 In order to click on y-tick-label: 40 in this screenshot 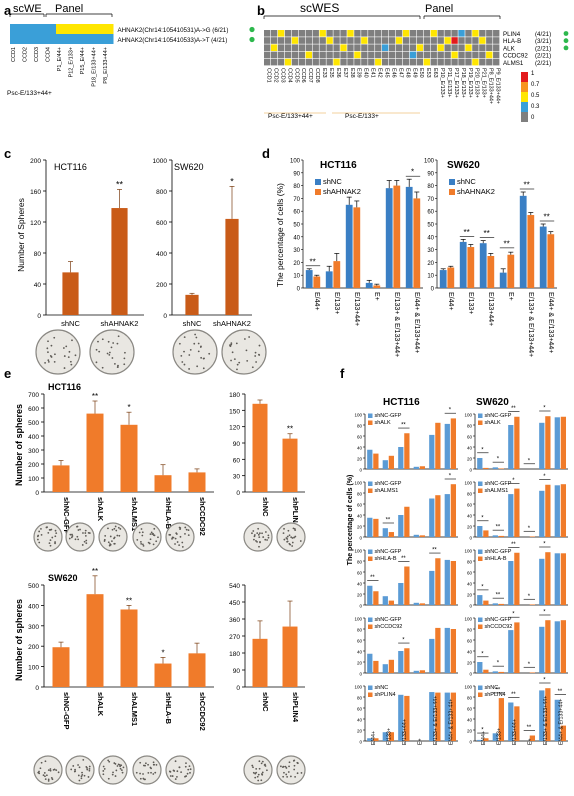, I will do `click(430, 238)`.